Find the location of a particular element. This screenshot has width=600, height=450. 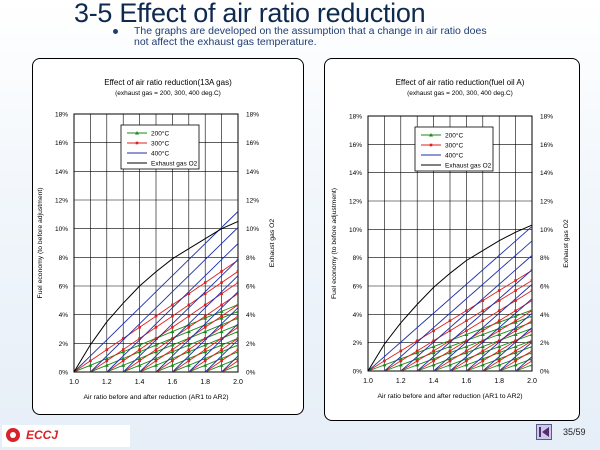

logo-text: ECCJ is located at coordinates (42, 435).